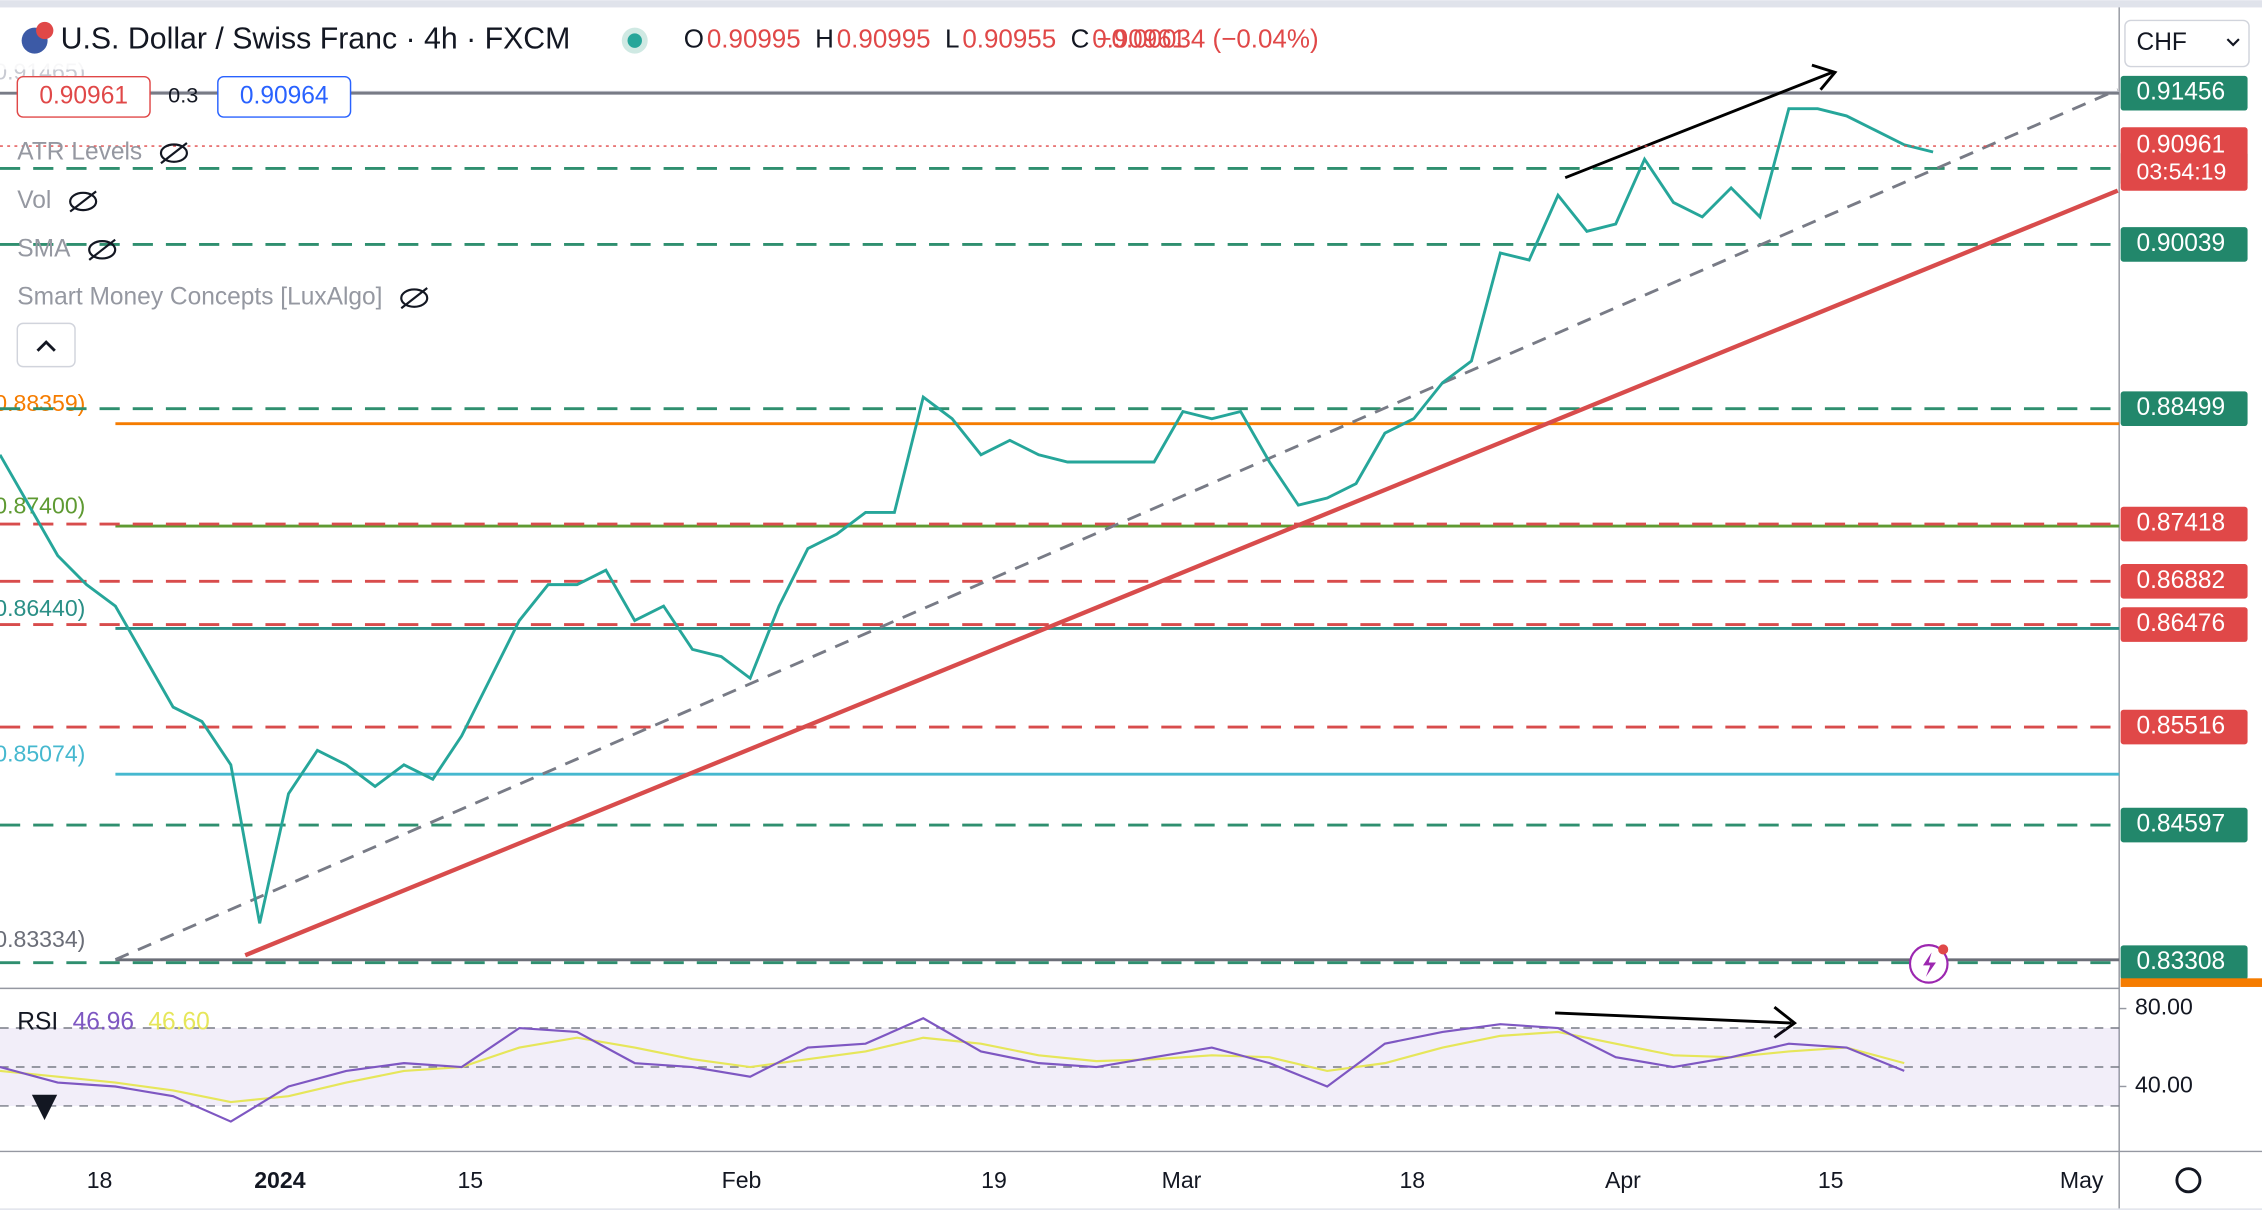 The width and height of the screenshot is (2262, 1218). What do you see at coordinates (2180, 407) in the screenshot?
I see `level-value: 0.88499` at bounding box center [2180, 407].